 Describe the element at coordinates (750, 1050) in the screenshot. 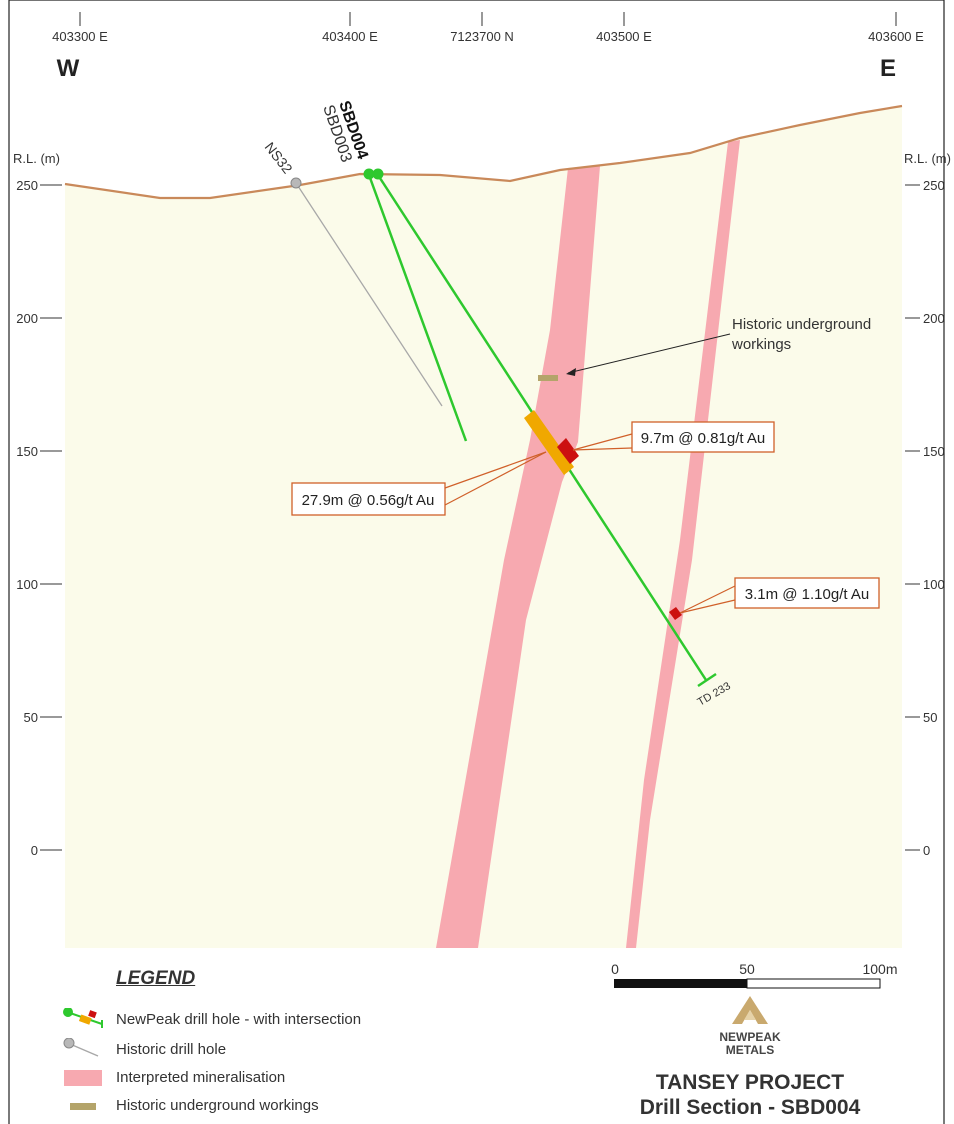

I see `logo-text-line2: METALS` at that location.